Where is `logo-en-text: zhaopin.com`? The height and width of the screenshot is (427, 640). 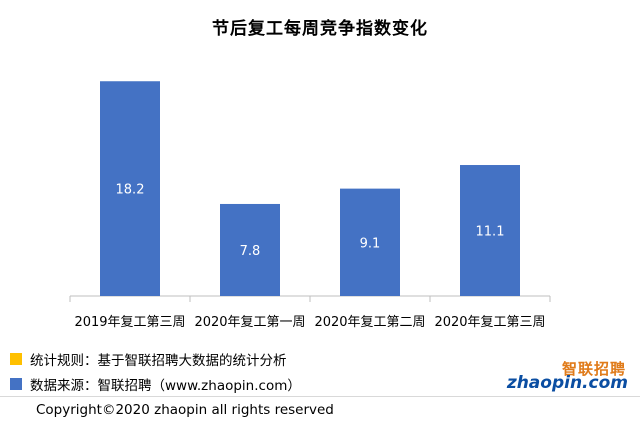 logo-en-text: zhaopin.com is located at coordinates (567, 383).